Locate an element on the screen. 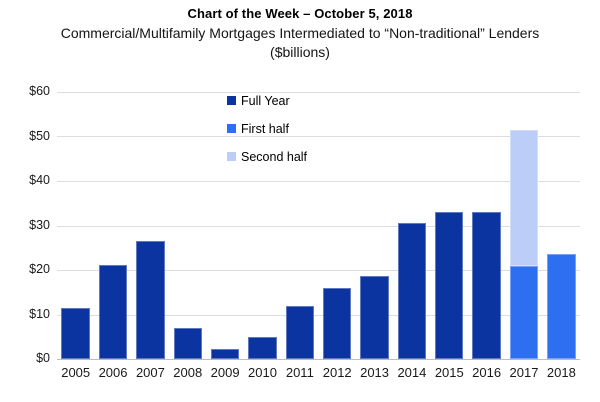 This screenshot has width=600, height=402. bar-stack-2007 is located at coordinates (150, 225).